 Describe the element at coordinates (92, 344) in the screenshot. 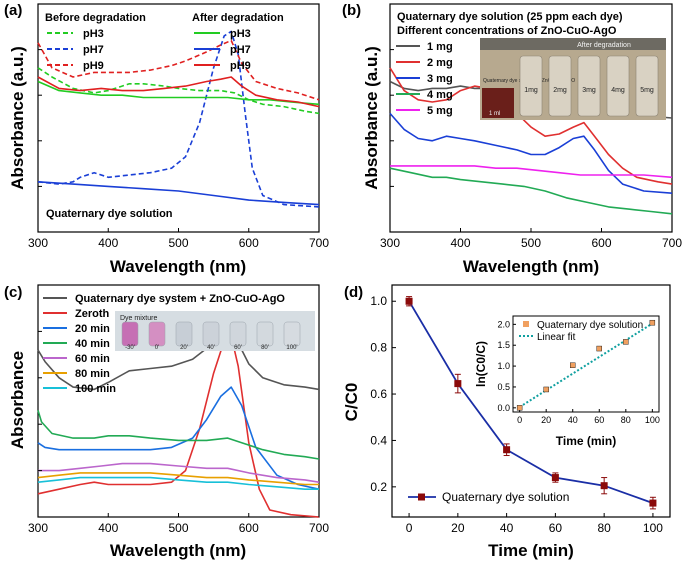

I see `legend-label-40-min: 40 min` at that location.